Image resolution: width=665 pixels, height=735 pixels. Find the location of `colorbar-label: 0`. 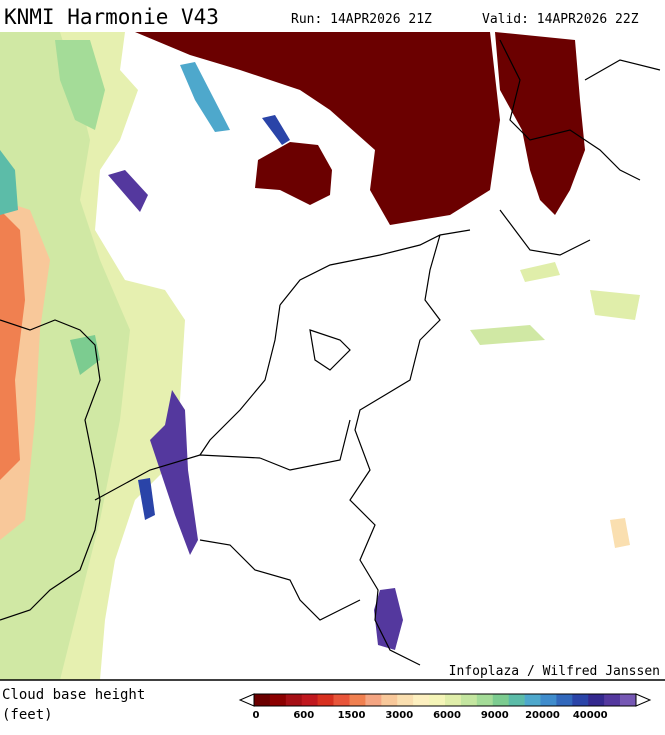

colorbar-label: 0 is located at coordinates (256, 715).